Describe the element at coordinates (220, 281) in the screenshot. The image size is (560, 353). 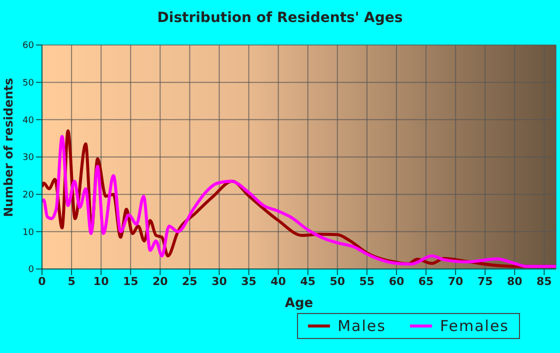
I see `x-tick-label: 30` at that location.